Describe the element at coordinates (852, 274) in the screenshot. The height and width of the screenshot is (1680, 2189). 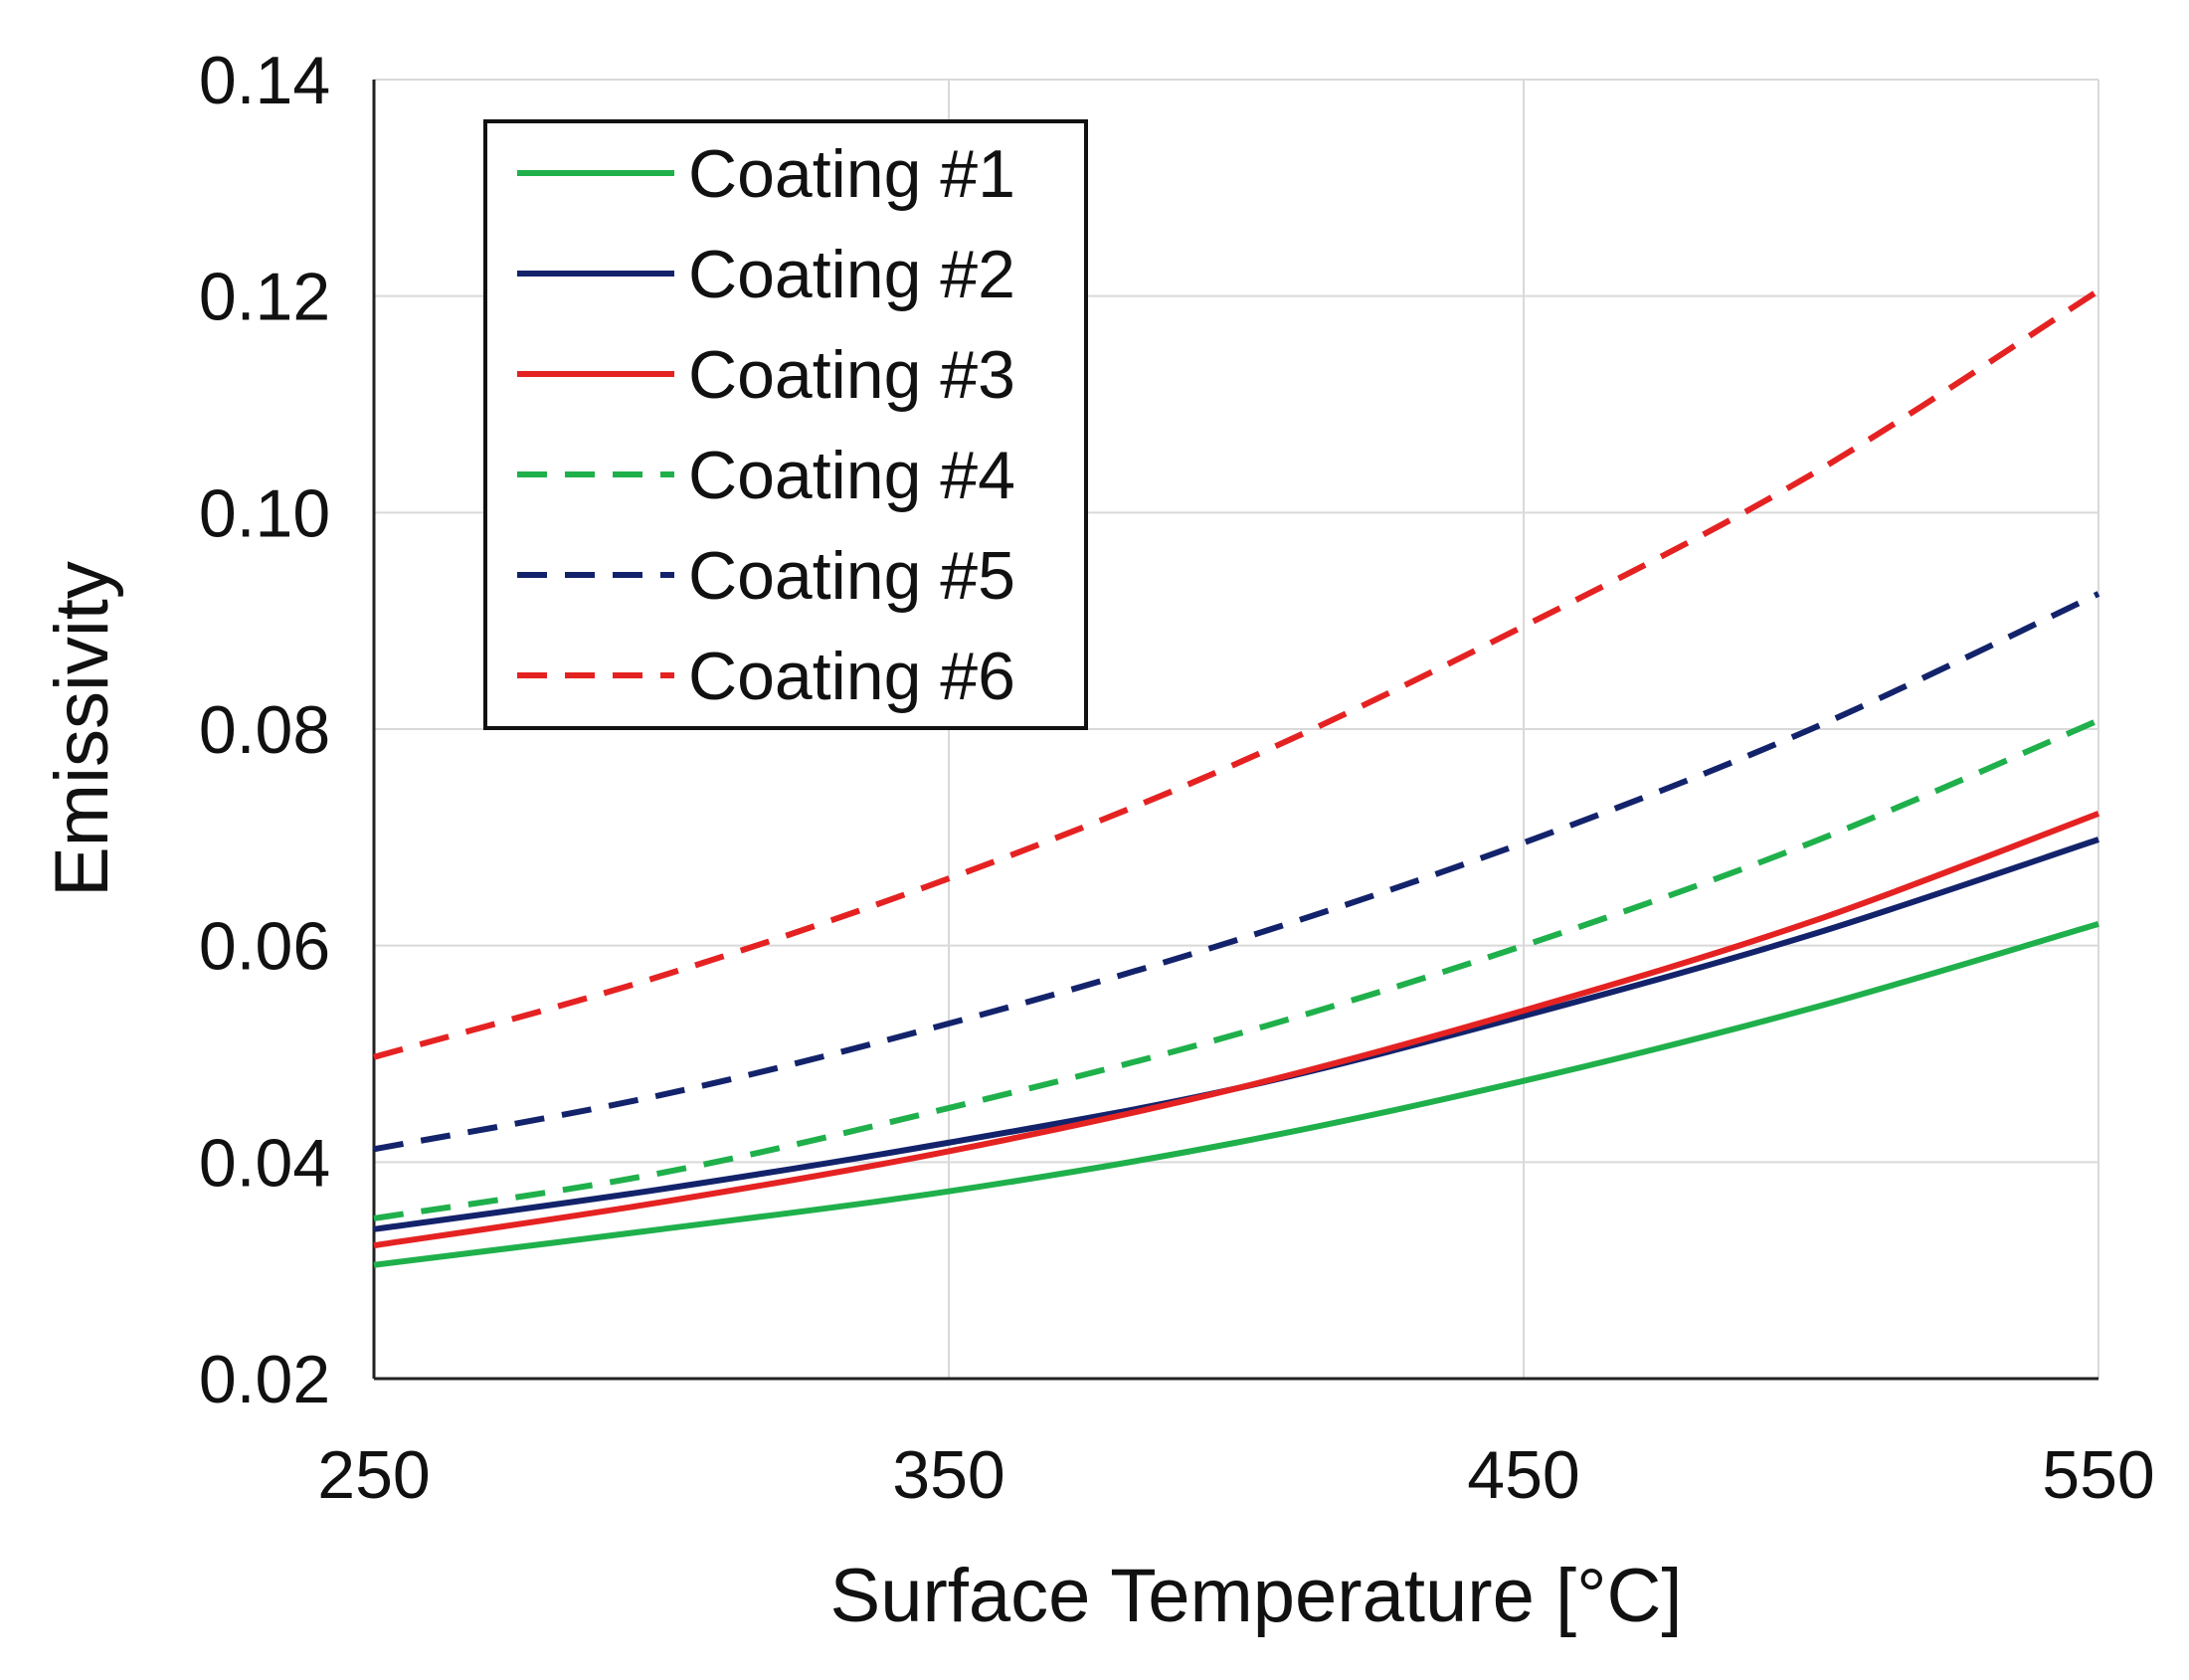
I see `legend-label: Coating #2` at that location.